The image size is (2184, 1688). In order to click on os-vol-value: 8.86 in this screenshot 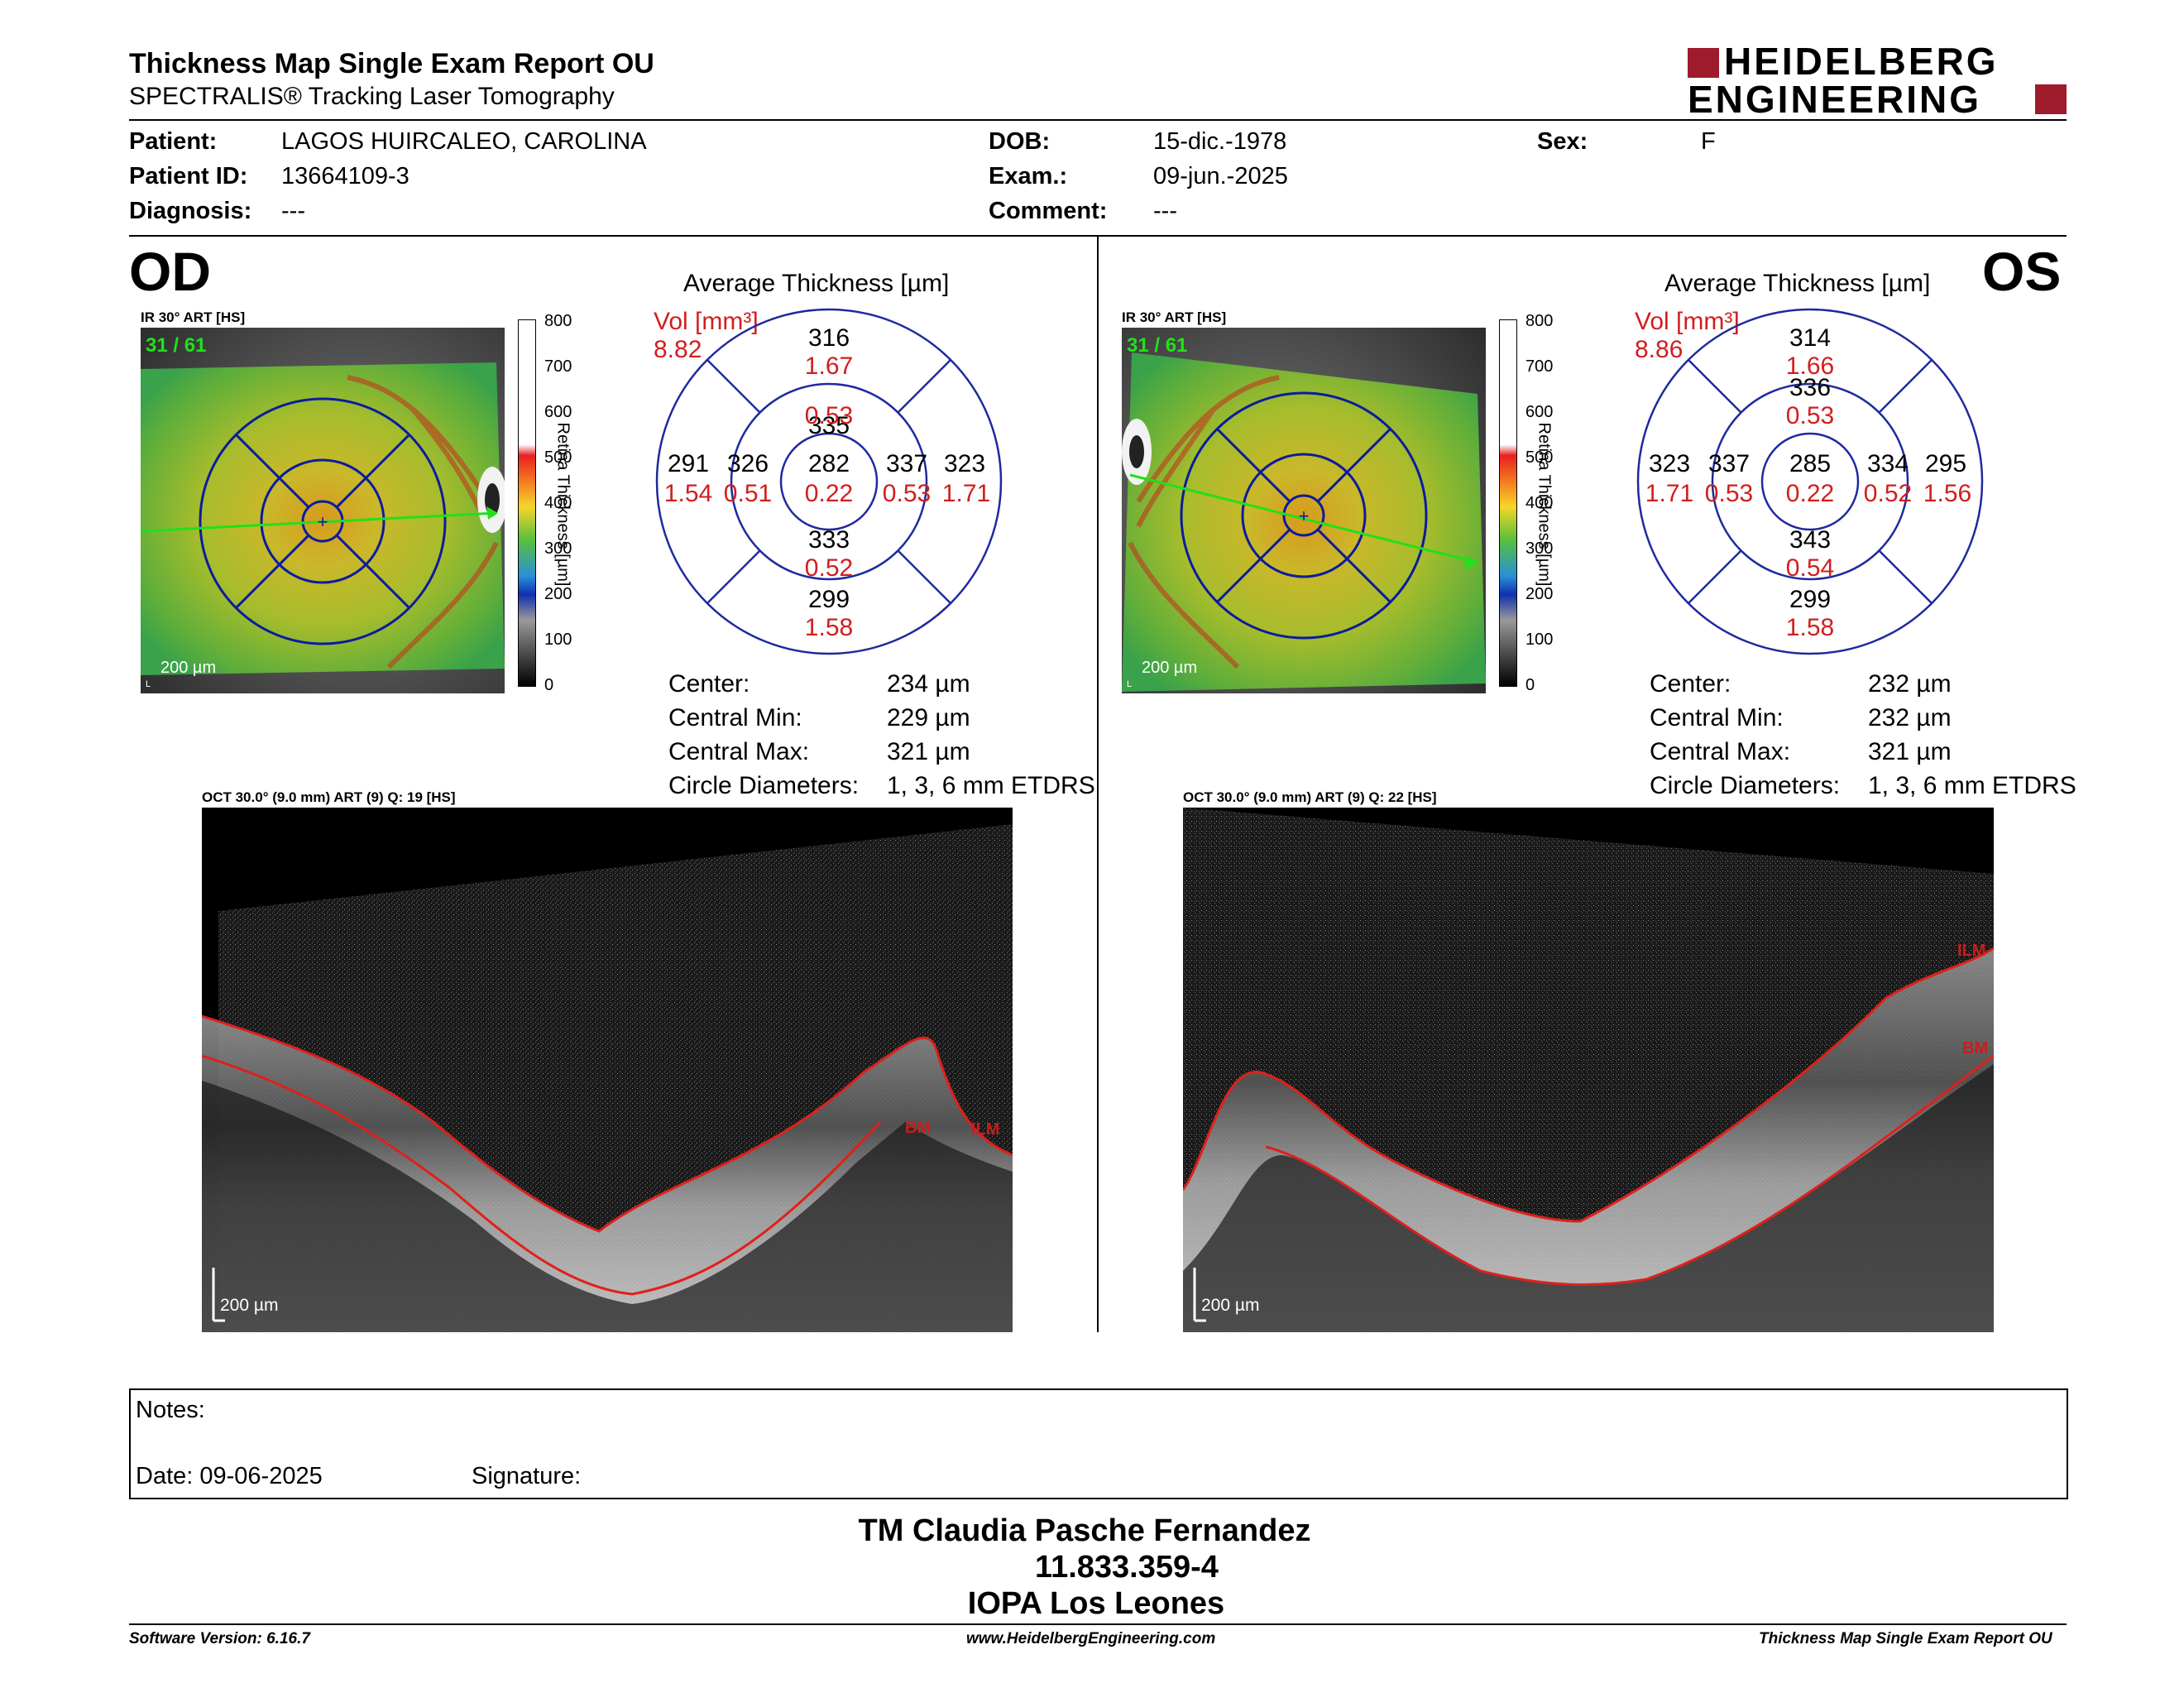, I will do `click(1659, 349)`.